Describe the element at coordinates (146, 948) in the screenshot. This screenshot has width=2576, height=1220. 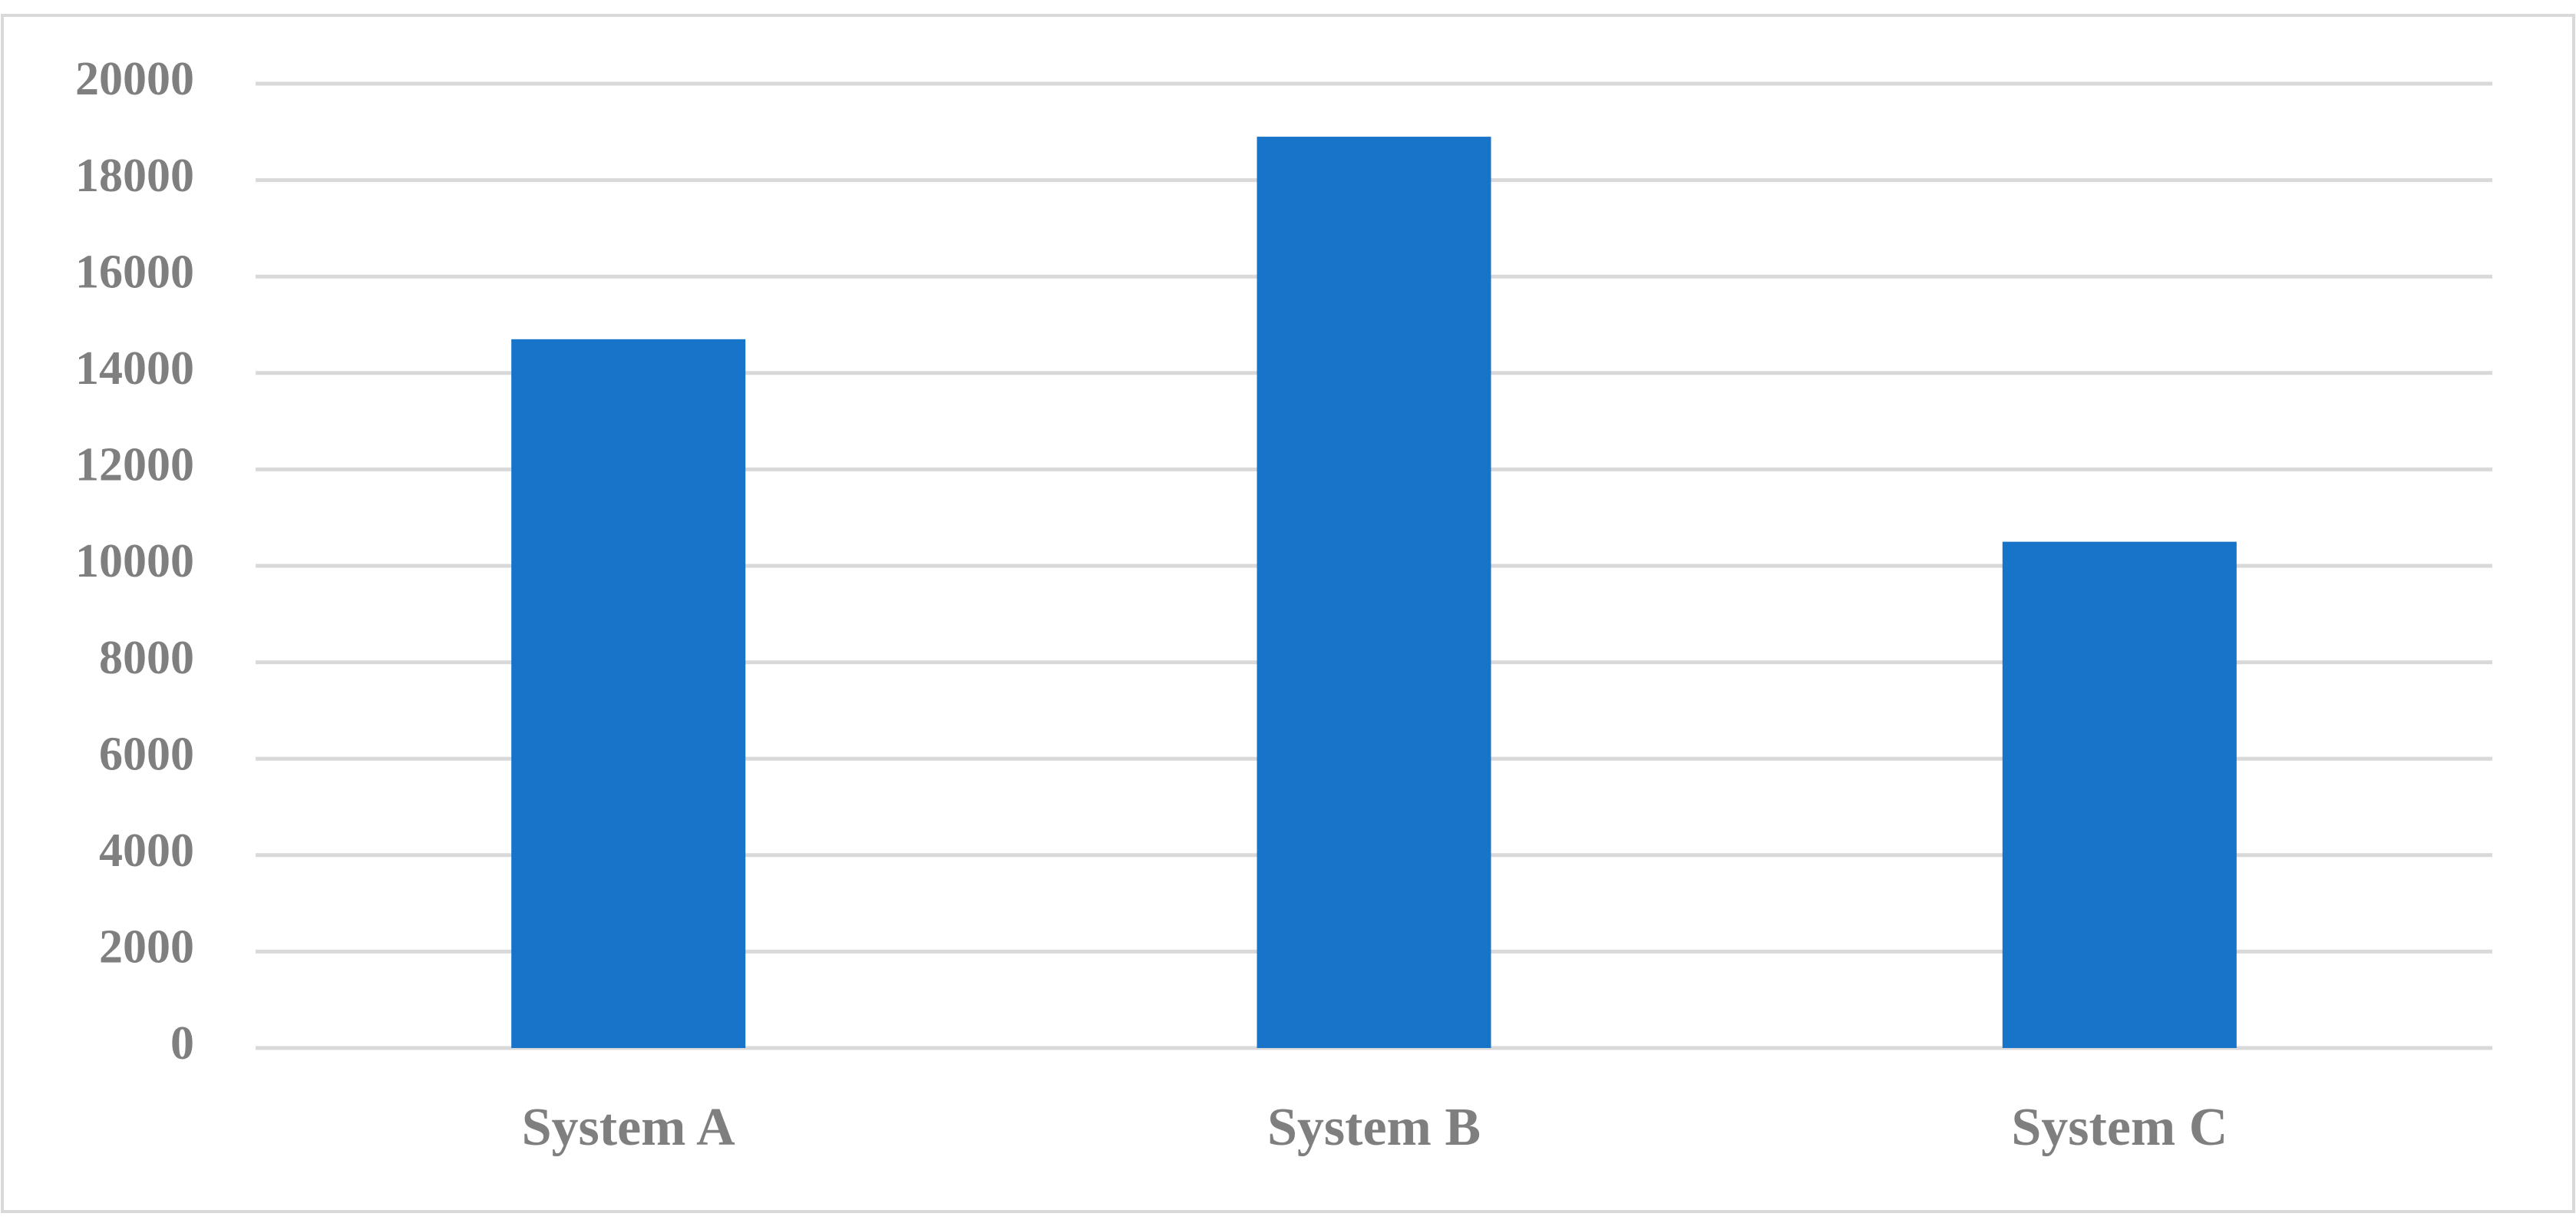
I see `y-tick-label: 2000` at that location.